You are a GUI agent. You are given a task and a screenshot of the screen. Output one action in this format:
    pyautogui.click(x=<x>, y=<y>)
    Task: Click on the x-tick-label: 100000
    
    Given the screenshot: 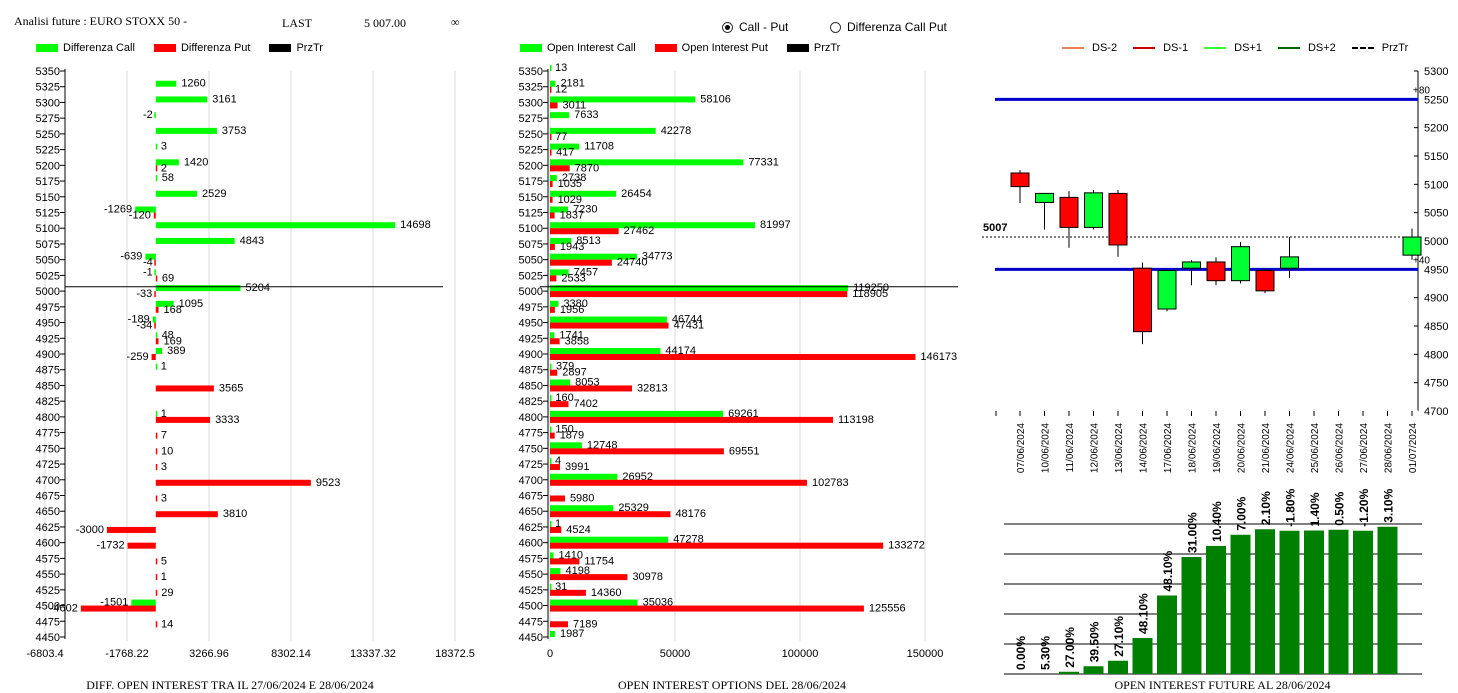 What is the action you would take?
    pyautogui.click(x=800, y=654)
    